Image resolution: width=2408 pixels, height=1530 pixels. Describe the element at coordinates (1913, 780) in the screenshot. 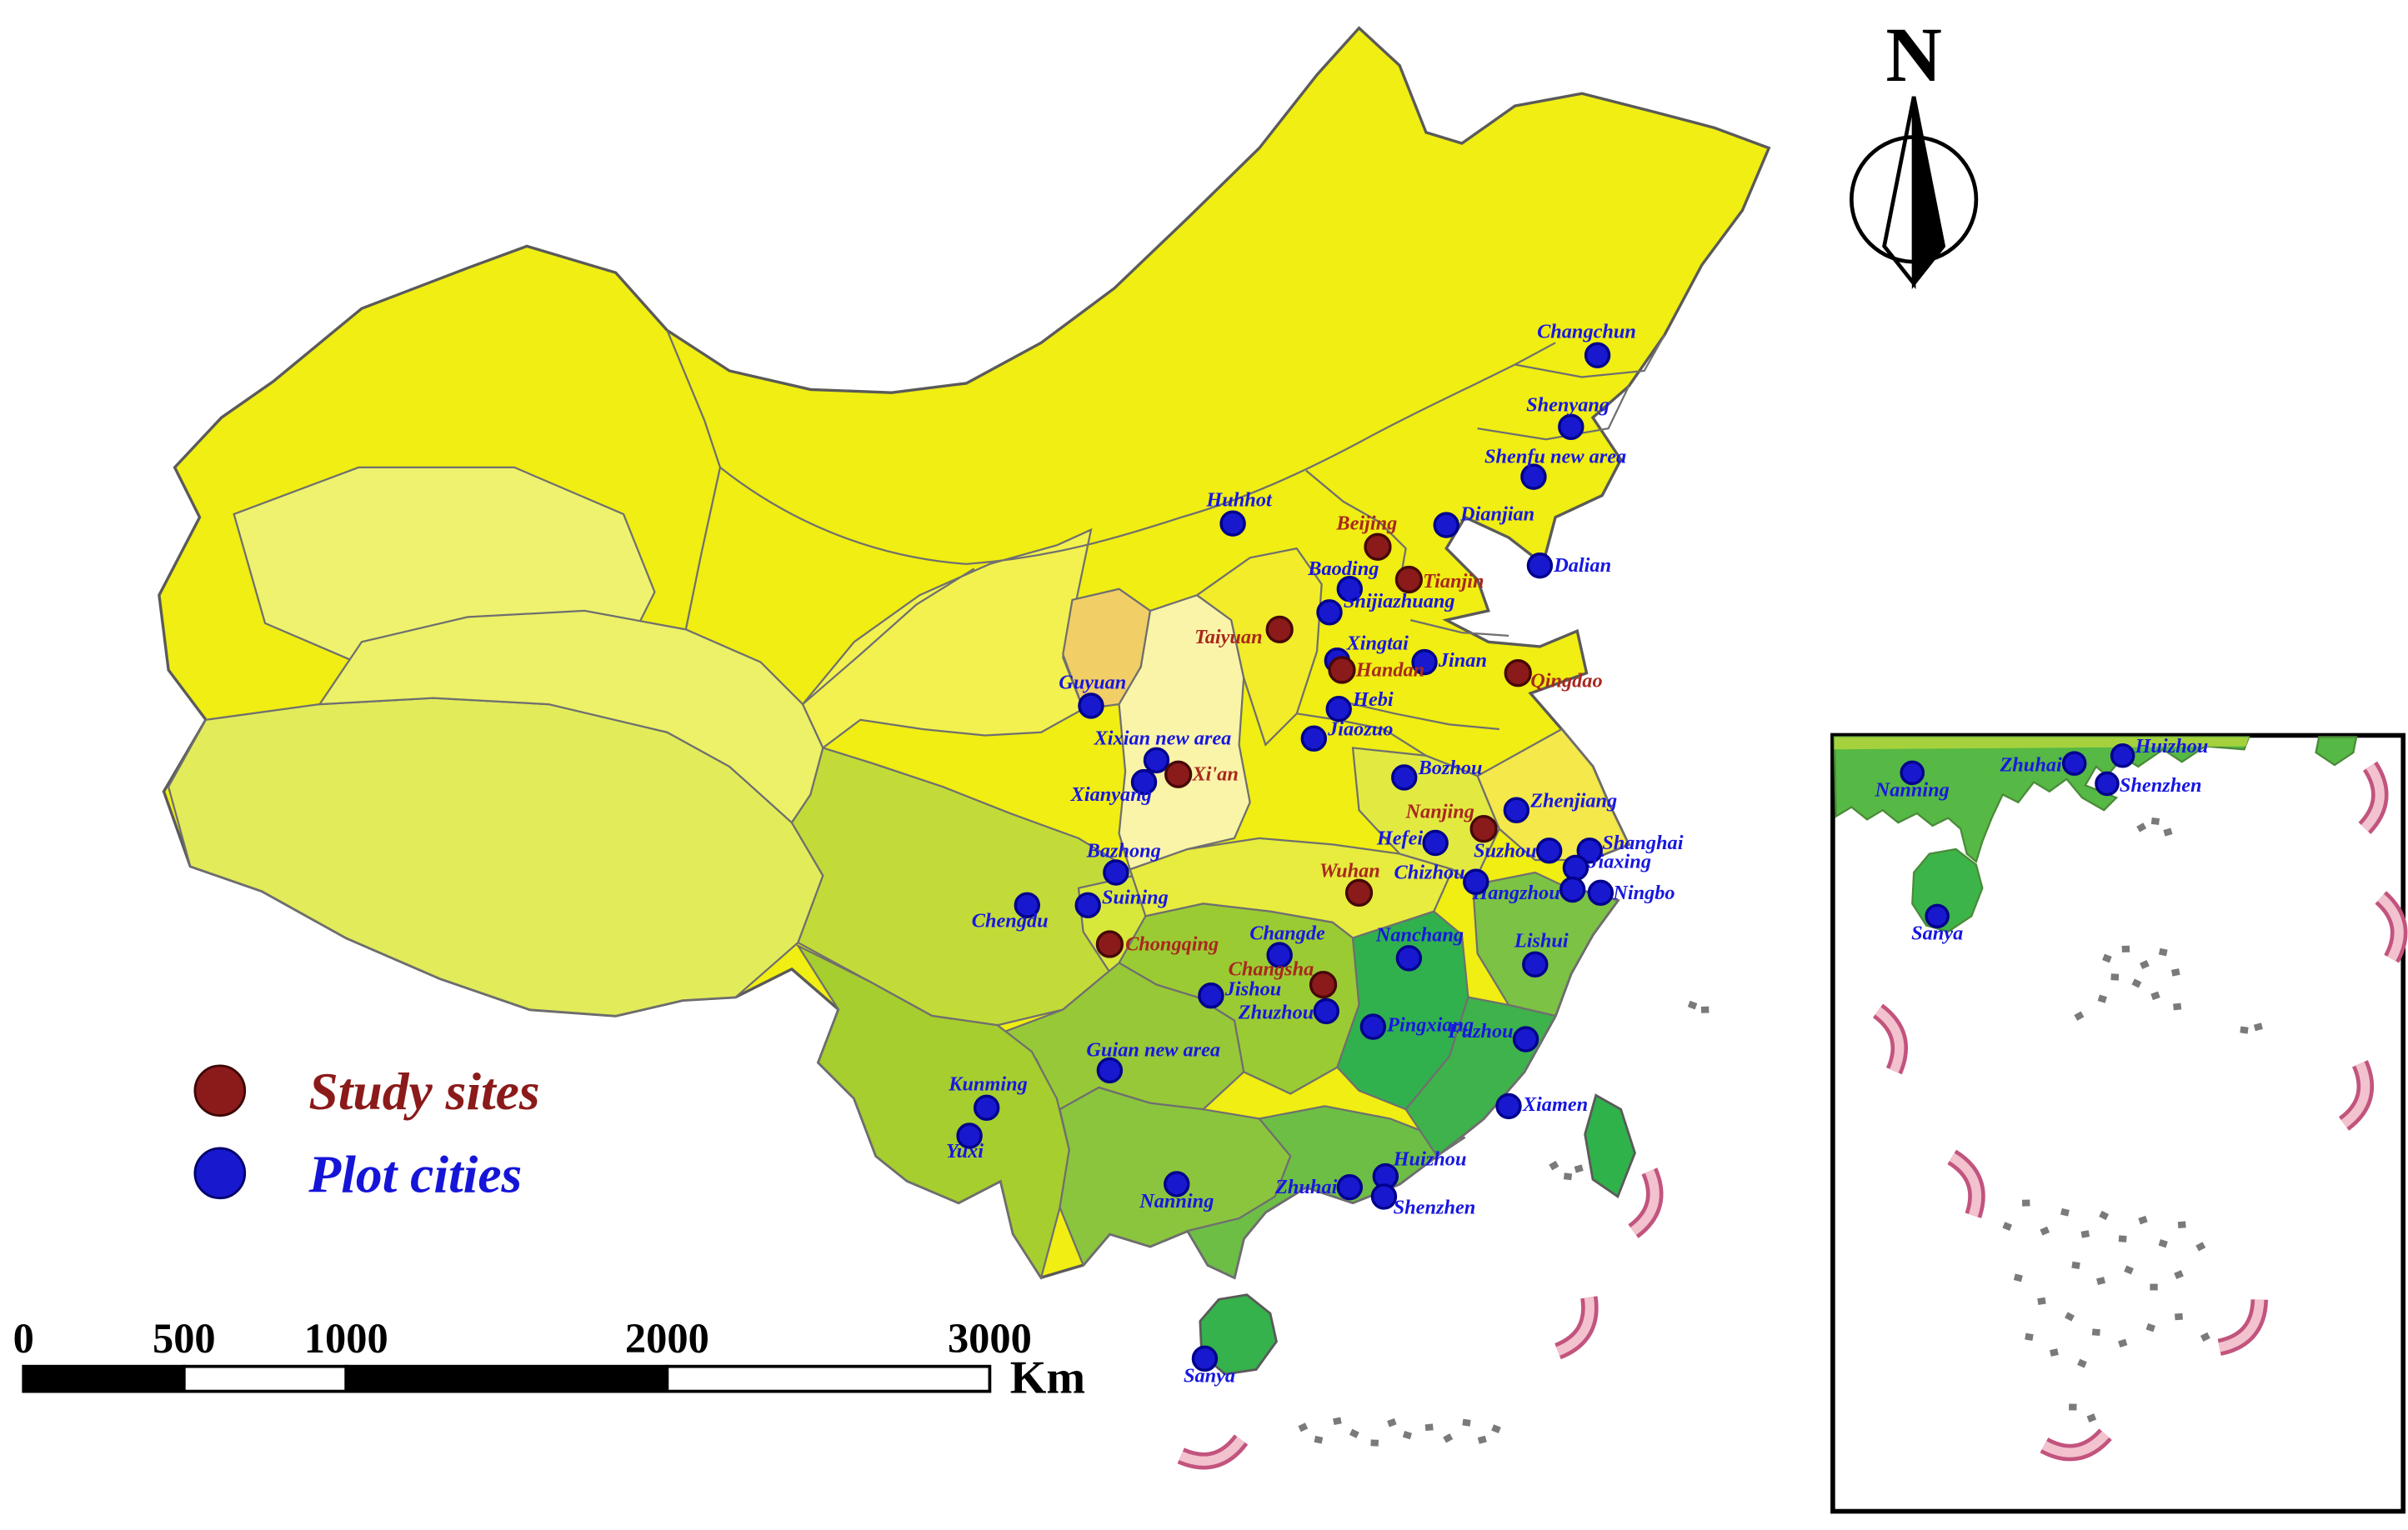

I see `plot-city-marker-group: Nanning` at that location.